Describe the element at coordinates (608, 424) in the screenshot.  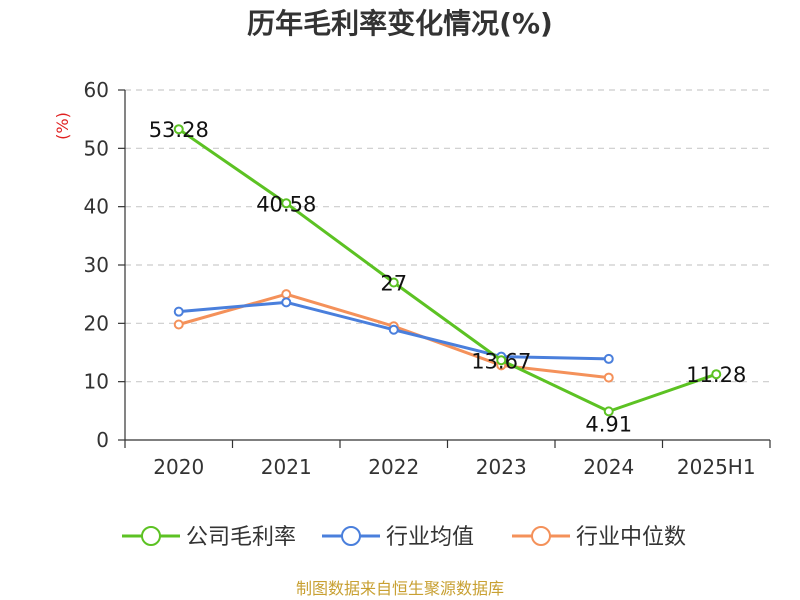
I see `data-label: 4.91` at that location.